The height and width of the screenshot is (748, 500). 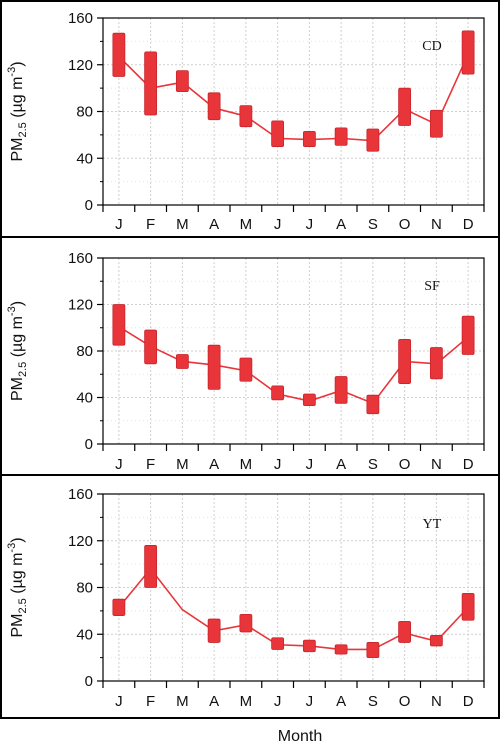 What do you see at coordinates (432, 286) in the screenshot?
I see `site-label: SF` at bounding box center [432, 286].